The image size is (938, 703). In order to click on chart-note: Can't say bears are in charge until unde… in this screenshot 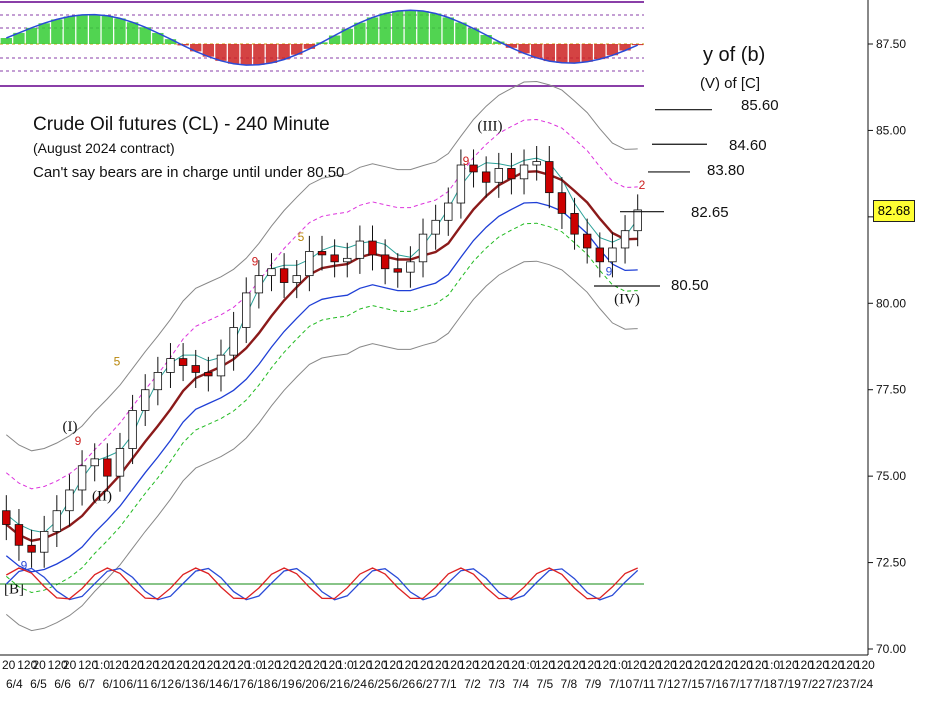, I will do `click(189, 172)`.